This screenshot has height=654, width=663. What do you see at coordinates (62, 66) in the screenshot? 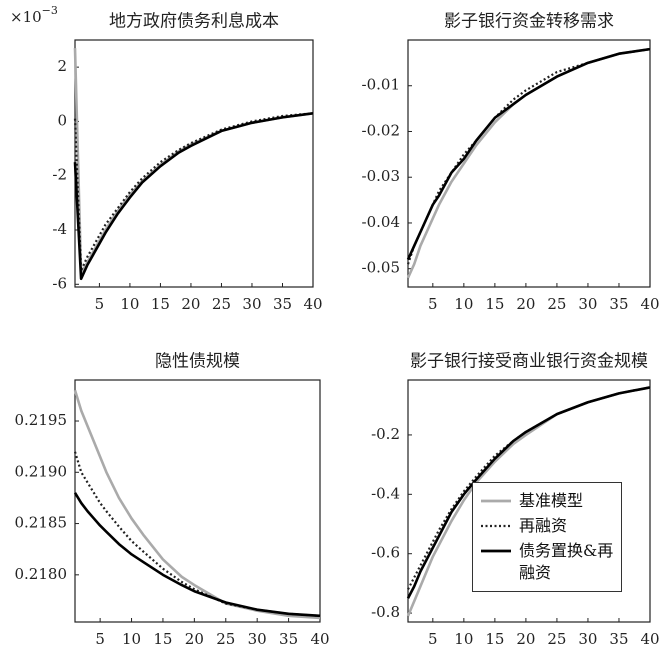
I see `y-tick-label: 2` at bounding box center [62, 66].